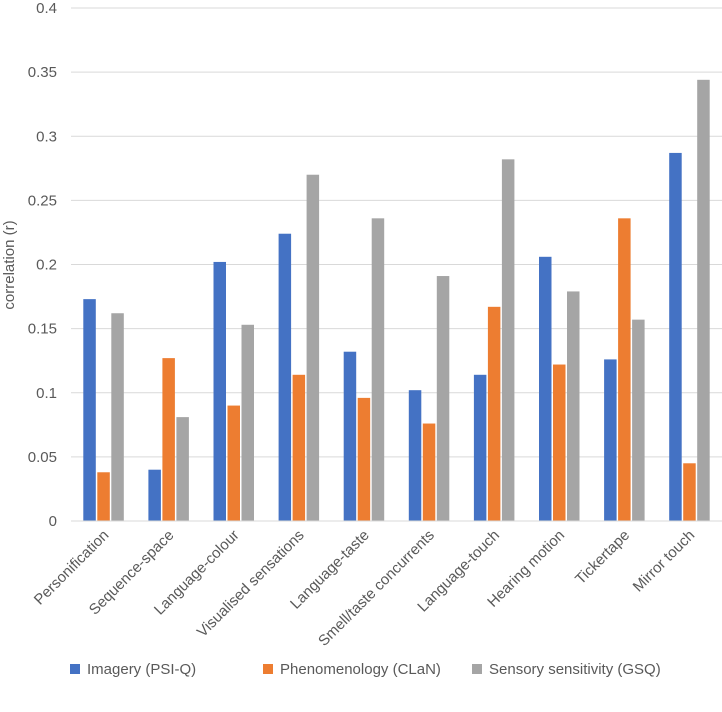 The height and width of the screenshot is (712, 722). I want to click on x-tick-label: Visualised sensations, so click(251, 584).